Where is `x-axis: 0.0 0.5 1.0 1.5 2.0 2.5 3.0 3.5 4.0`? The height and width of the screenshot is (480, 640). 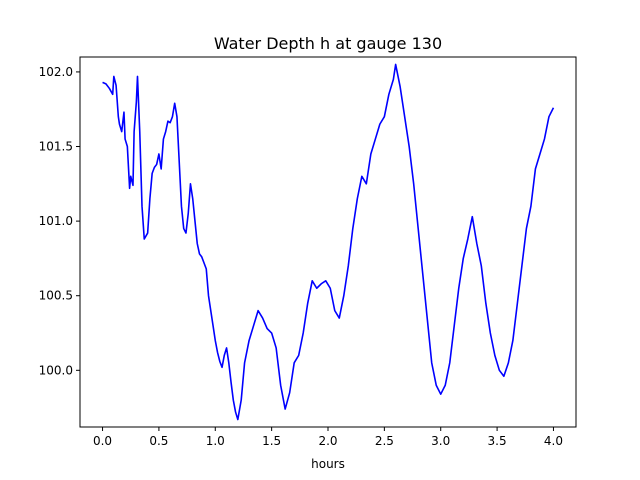 x-axis: 0.0 0.5 1.0 1.5 2.0 2.5 3.0 3.5 4.0 is located at coordinates (328, 437).